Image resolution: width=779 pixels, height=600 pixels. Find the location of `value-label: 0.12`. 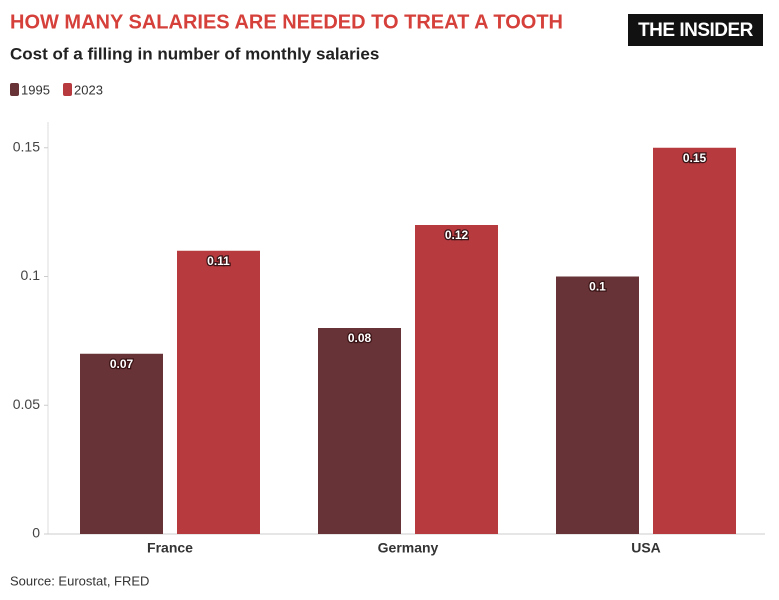

value-label: 0.12 is located at coordinates (457, 235).